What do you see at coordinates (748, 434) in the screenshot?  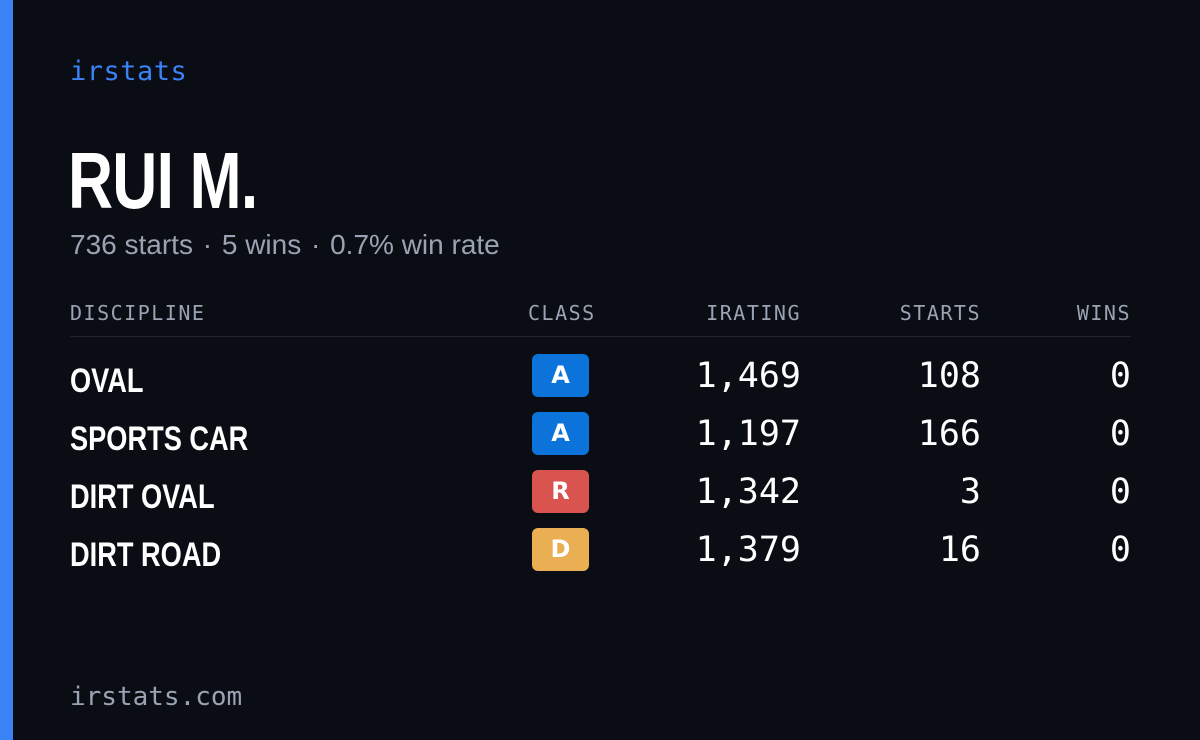 I see `irating-value: 1,197` at bounding box center [748, 434].